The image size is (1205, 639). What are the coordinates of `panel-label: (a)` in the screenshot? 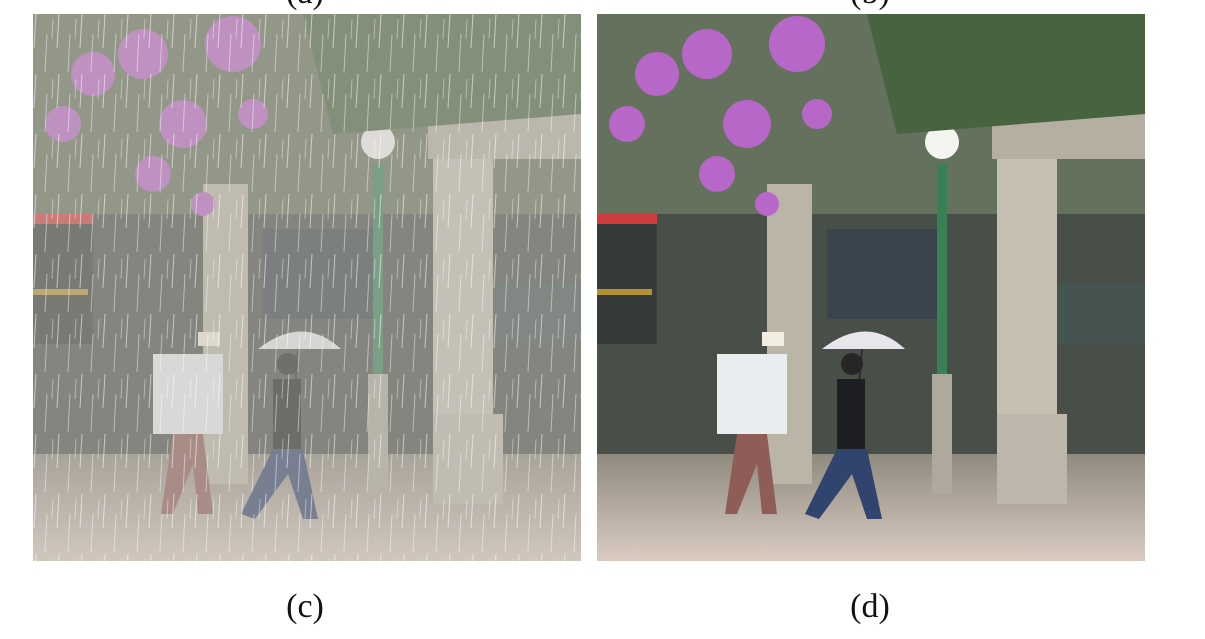 It's located at (305, 6).